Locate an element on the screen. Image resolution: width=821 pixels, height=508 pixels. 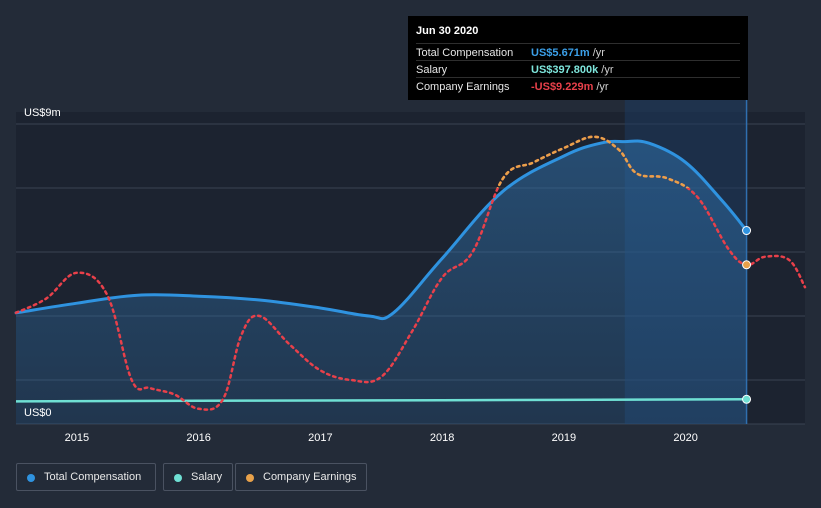
tooltip-value-text: -US$9.229m is located at coordinates (562, 87).